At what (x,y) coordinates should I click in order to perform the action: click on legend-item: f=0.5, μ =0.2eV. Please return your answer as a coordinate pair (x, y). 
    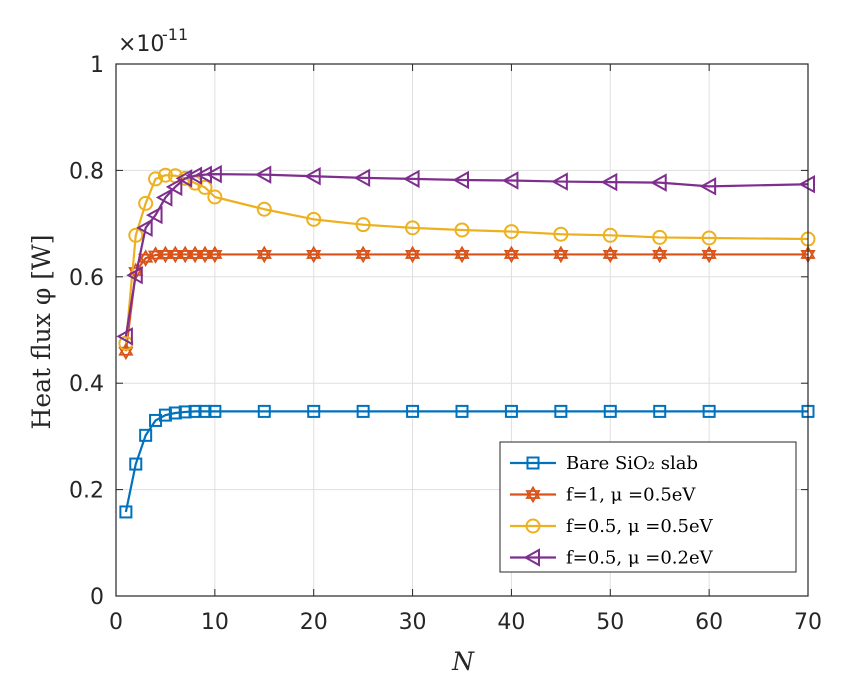
    Looking at the image, I should click on (612, 558).